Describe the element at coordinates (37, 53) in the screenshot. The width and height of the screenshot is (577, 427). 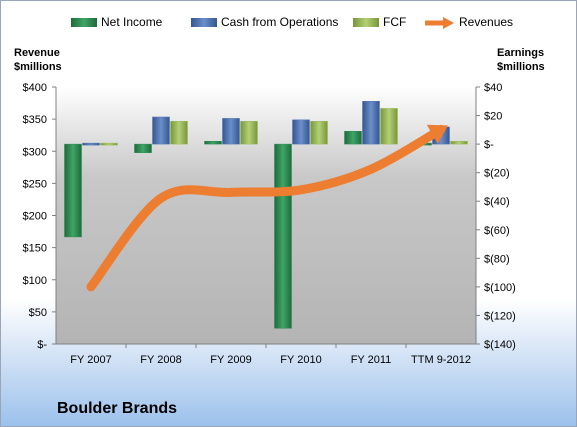
I see `left-axis-title-line1: Revenue` at that location.